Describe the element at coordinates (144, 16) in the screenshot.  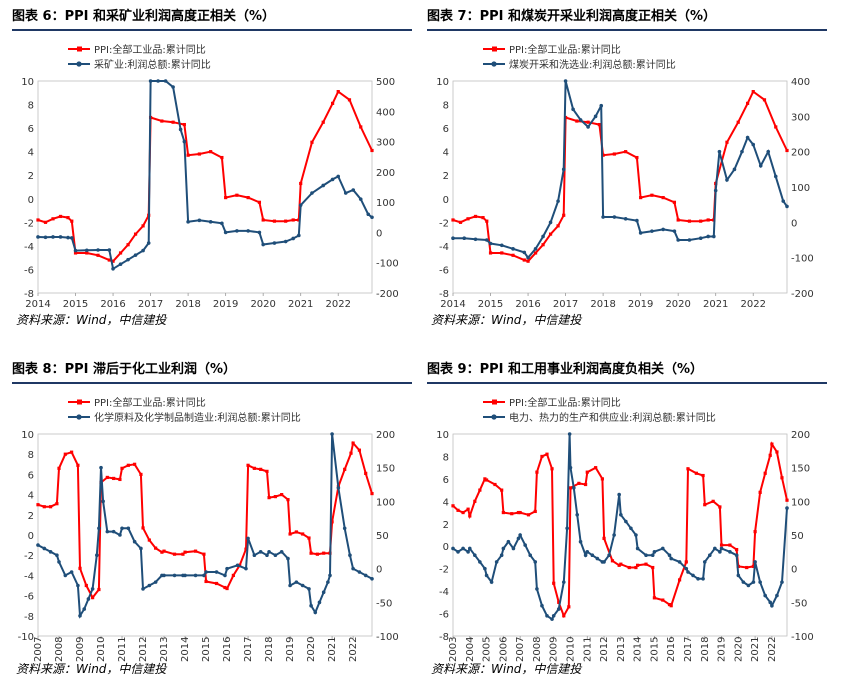
I see `chart-title: 图表 6：PPI 和采矿业利润高度正相关（%）` at that location.